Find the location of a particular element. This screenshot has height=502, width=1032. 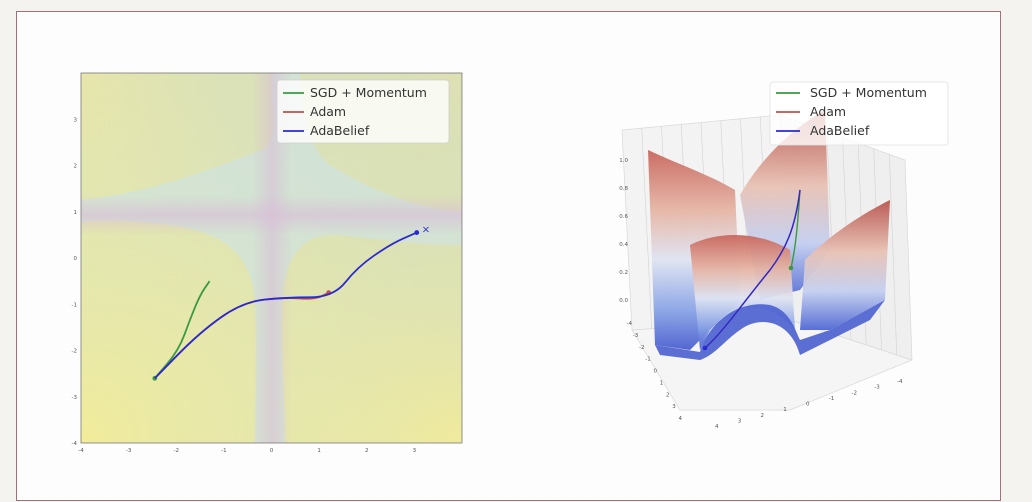

y-tick-label-3d: 4 is located at coordinates (681, 419).